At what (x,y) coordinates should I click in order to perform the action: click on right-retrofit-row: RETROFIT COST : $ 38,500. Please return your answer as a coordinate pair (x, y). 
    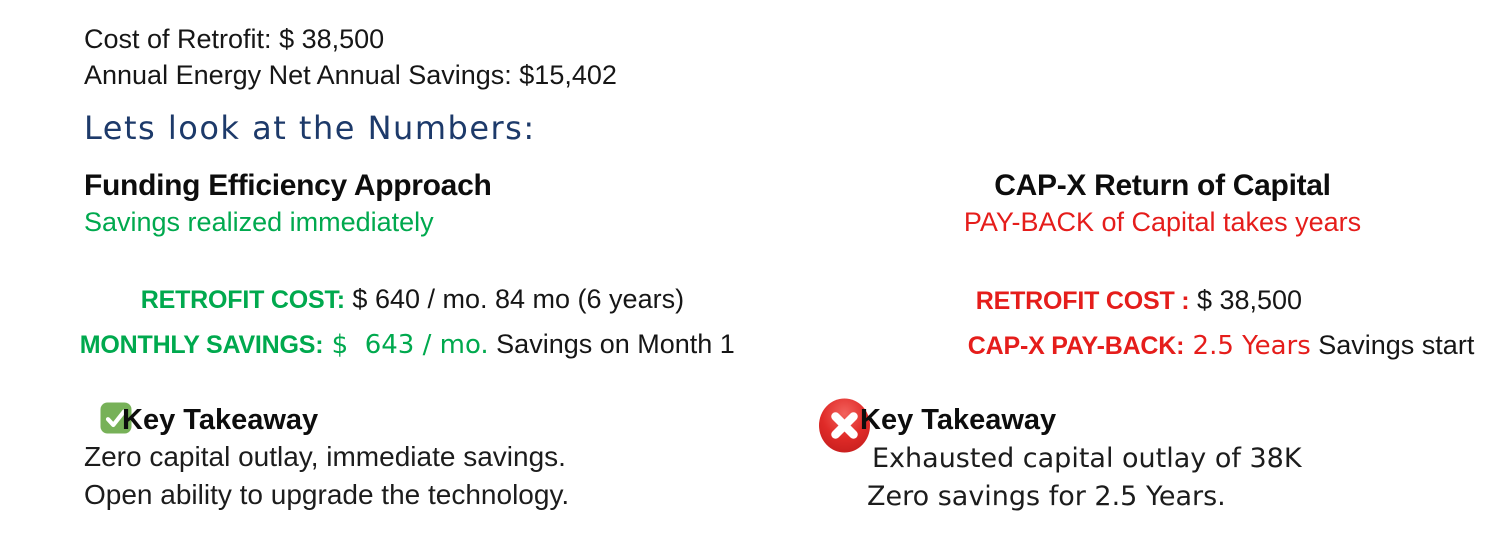
    Looking at the image, I should click on (1130, 301).